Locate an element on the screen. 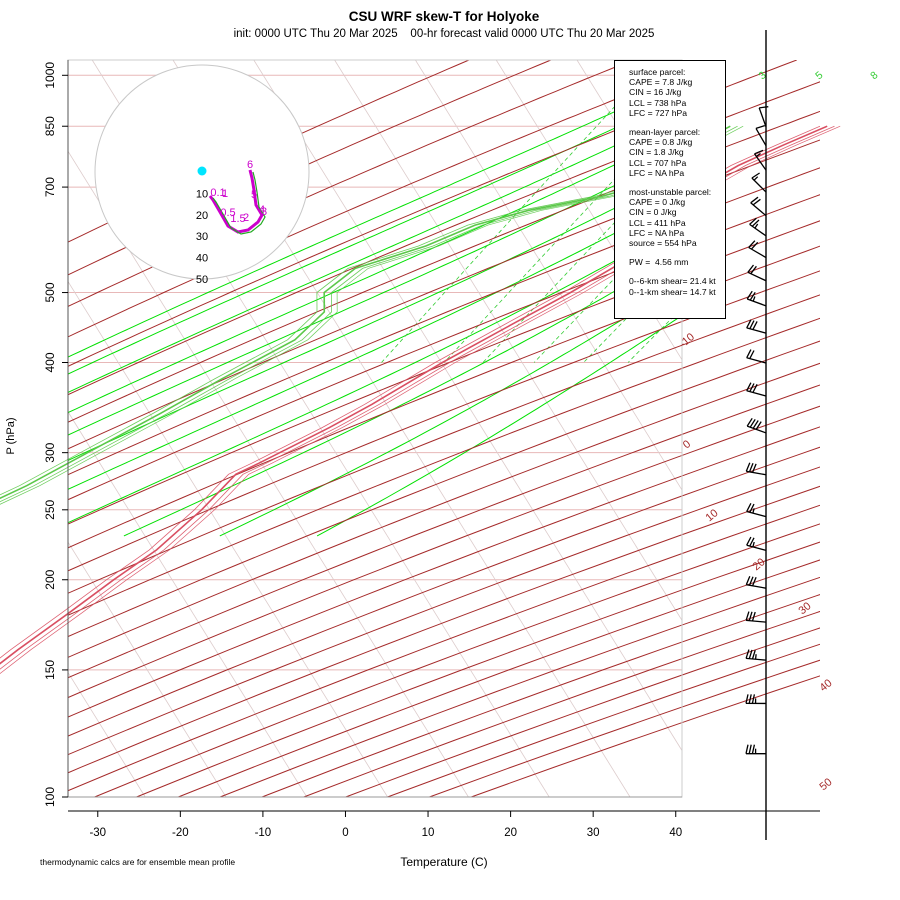 Image resolution: width=900 pixels, height=900 pixels. isotherm-label: 20 is located at coordinates (759, 564).